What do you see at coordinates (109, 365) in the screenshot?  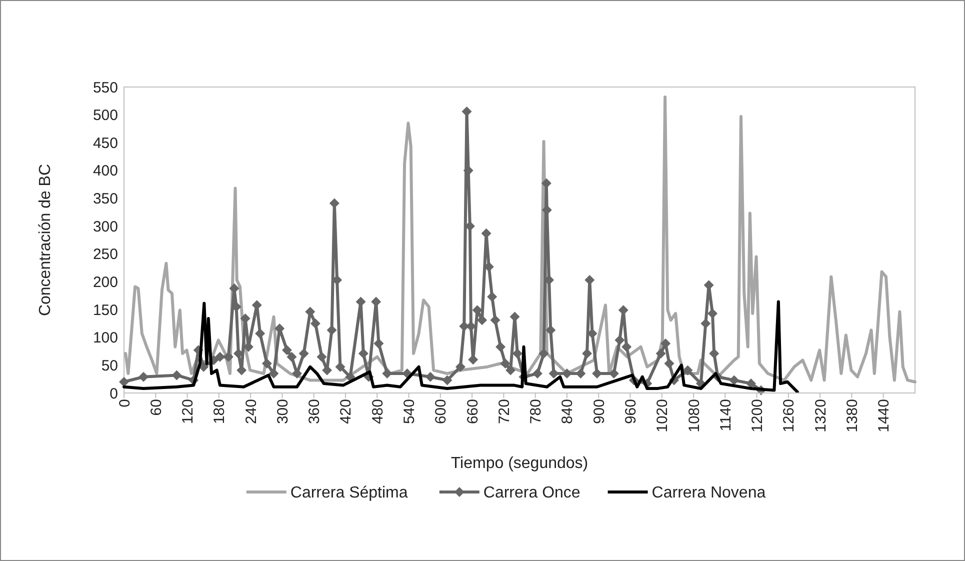 I see `y-tick-label: 50` at bounding box center [109, 365].